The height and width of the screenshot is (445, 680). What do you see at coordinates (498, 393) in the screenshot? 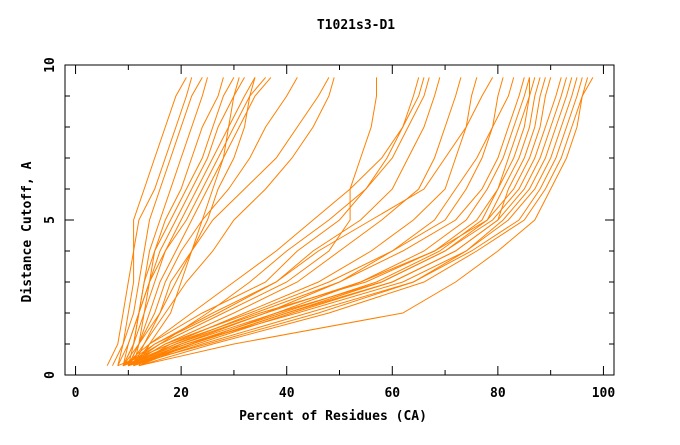
I see `x-tick-label: 80` at bounding box center [498, 393].